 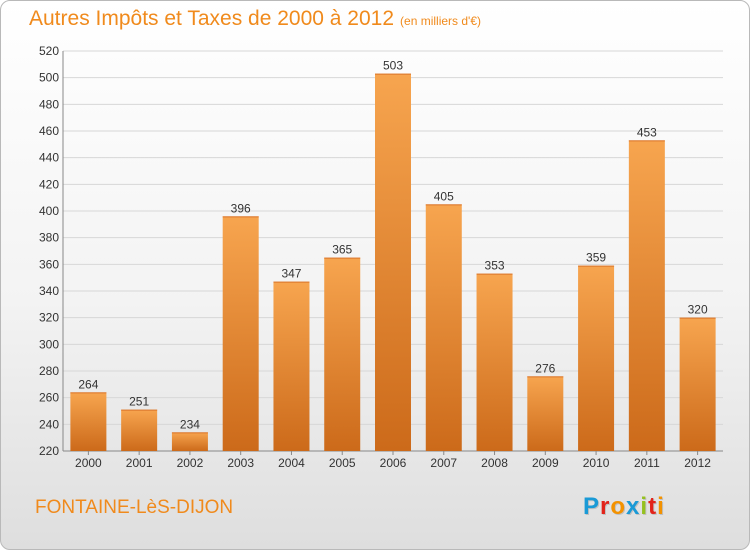 What do you see at coordinates (495, 266) in the screenshot?
I see `bar-value-label: 353` at bounding box center [495, 266].